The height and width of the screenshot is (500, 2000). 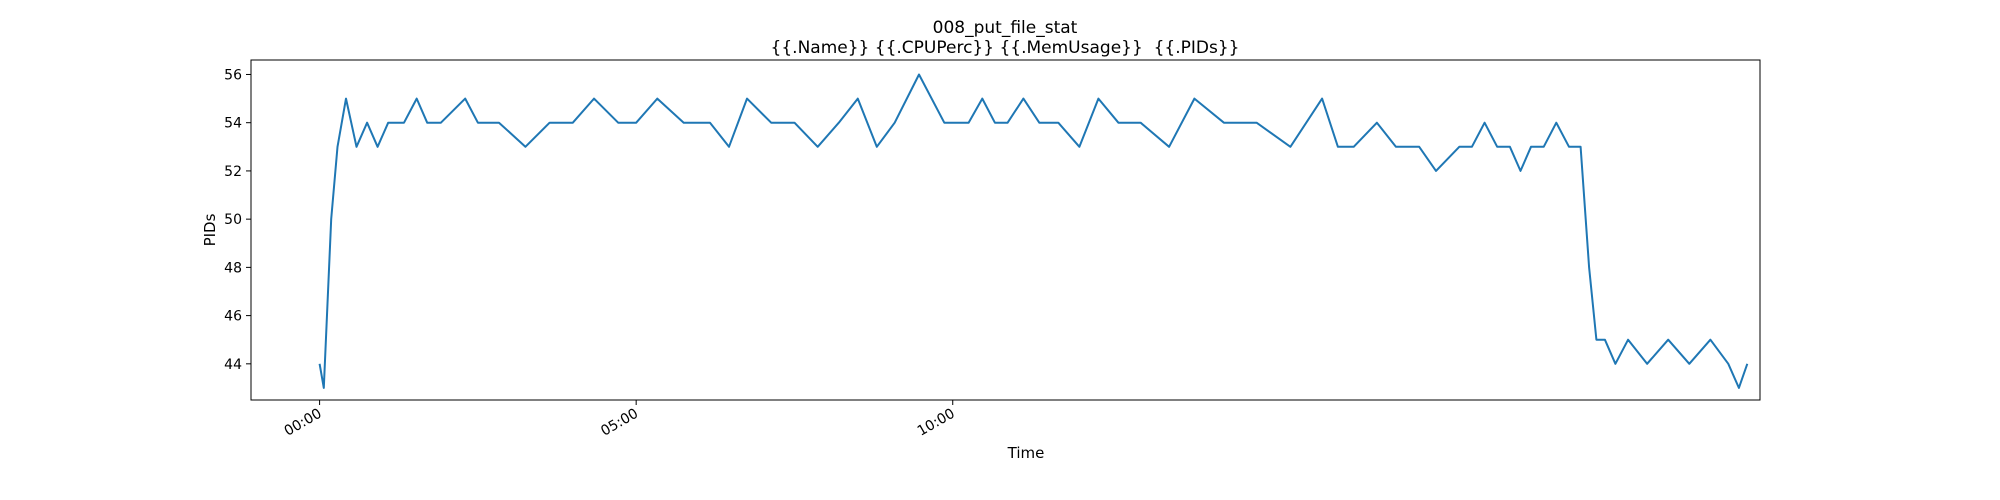 What do you see at coordinates (1005, 28) in the screenshot?
I see `chart-title: 008_put_file_stat` at bounding box center [1005, 28].